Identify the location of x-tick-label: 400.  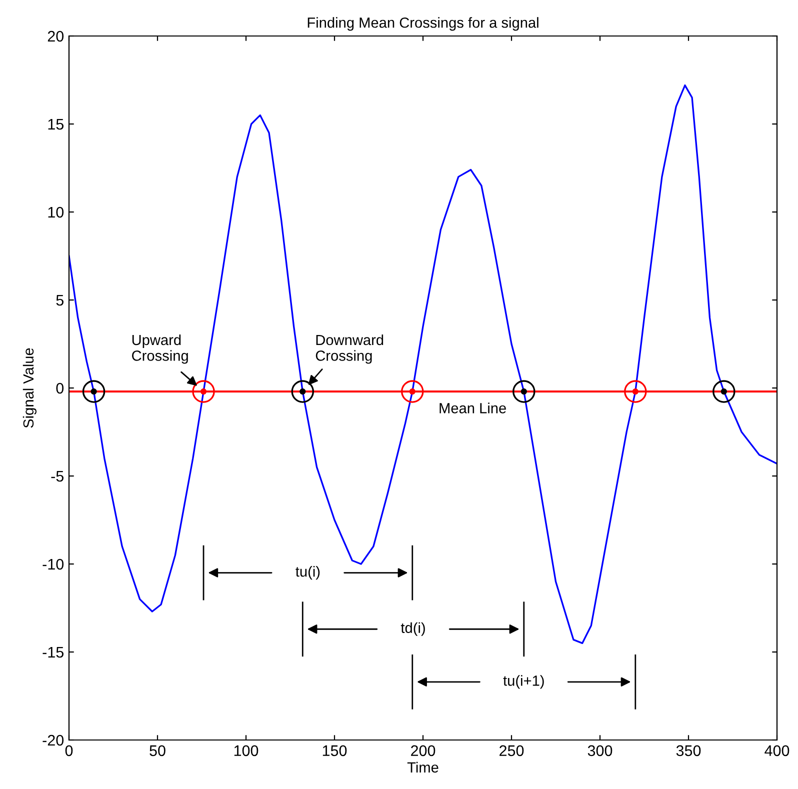
(777, 750).